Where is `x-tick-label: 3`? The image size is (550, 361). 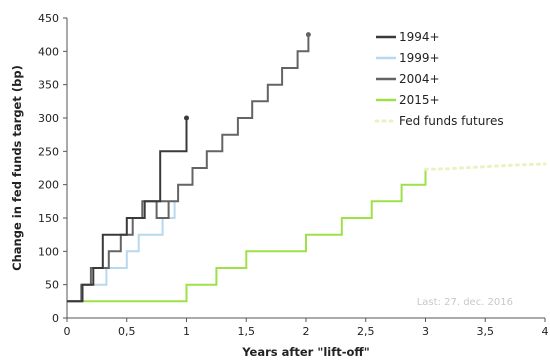
x-tick-label: 3 is located at coordinates (425, 331).